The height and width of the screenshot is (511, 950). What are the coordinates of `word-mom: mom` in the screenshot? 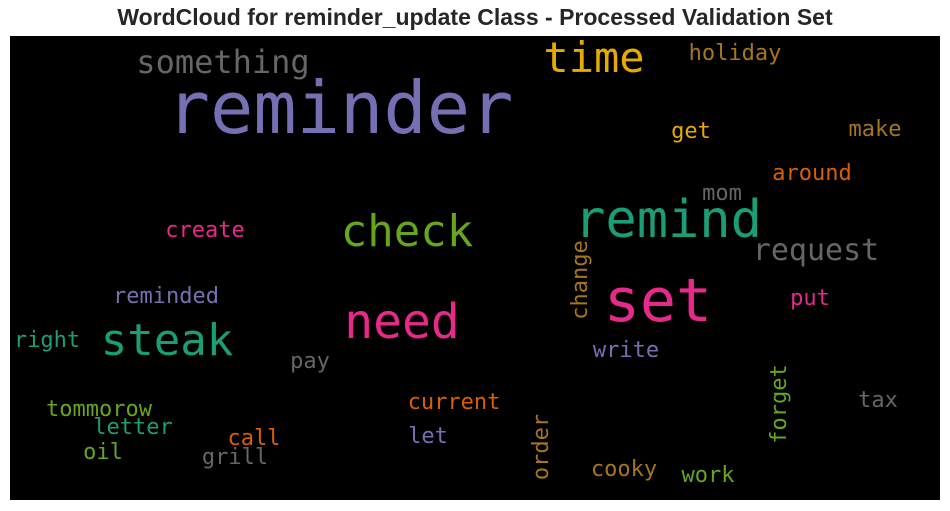 It's located at (722, 193).